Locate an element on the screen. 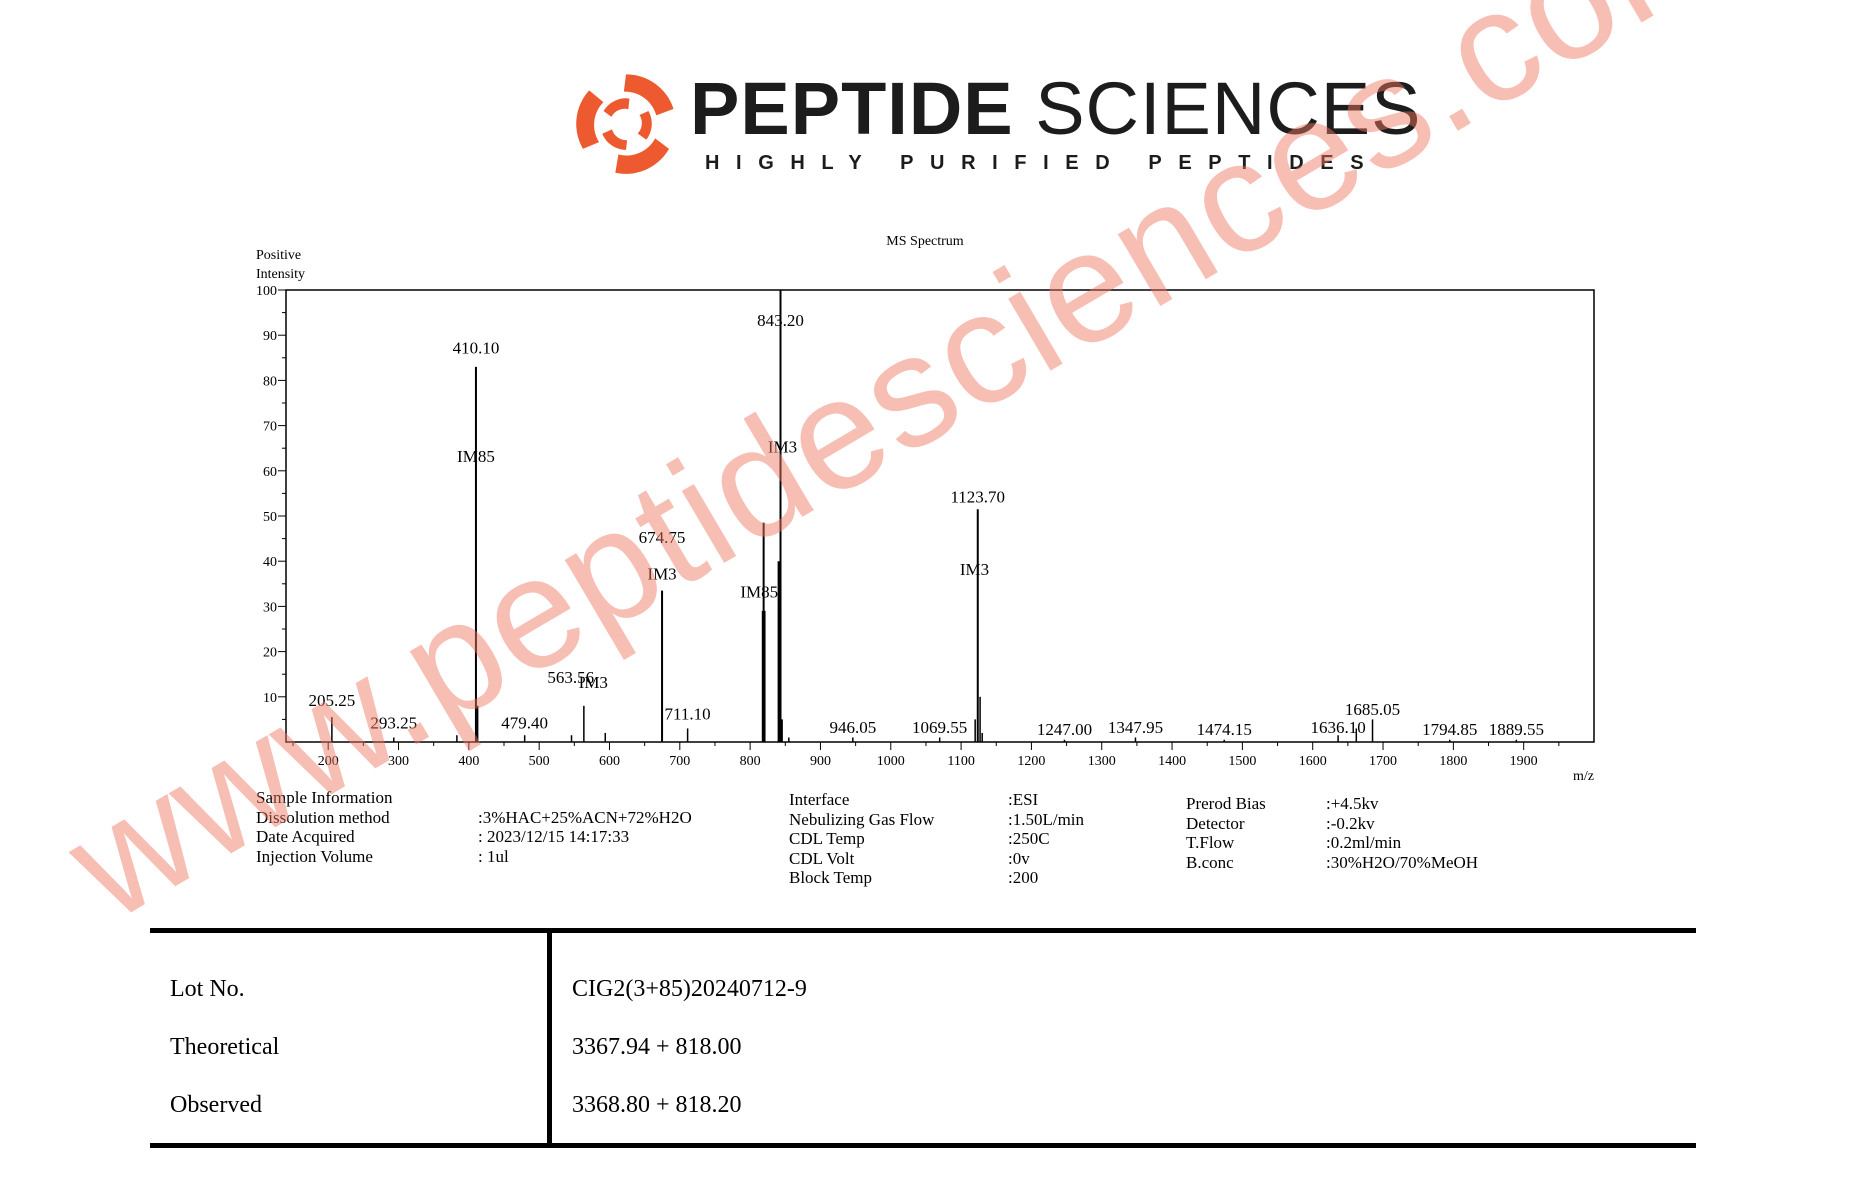  info-value: :1.50L/min is located at coordinates (1046, 819).